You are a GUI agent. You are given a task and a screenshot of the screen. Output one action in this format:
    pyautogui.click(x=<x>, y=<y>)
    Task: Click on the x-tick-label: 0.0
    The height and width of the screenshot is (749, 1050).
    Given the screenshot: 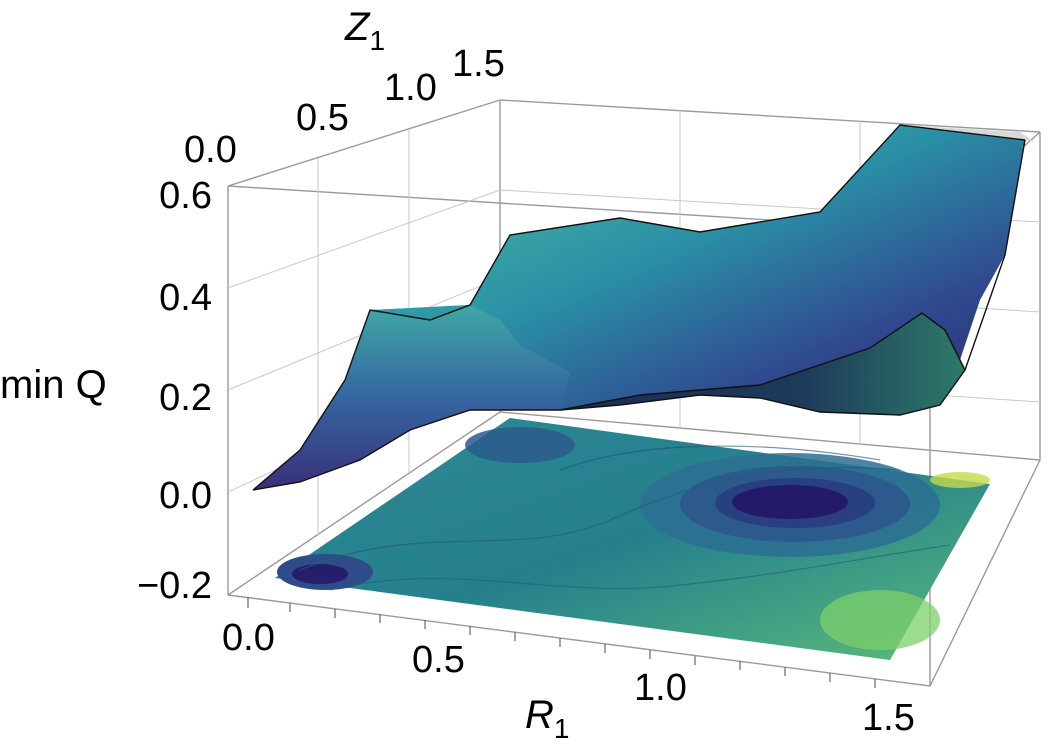 What is the action you would take?
    pyautogui.click(x=248, y=638)
    